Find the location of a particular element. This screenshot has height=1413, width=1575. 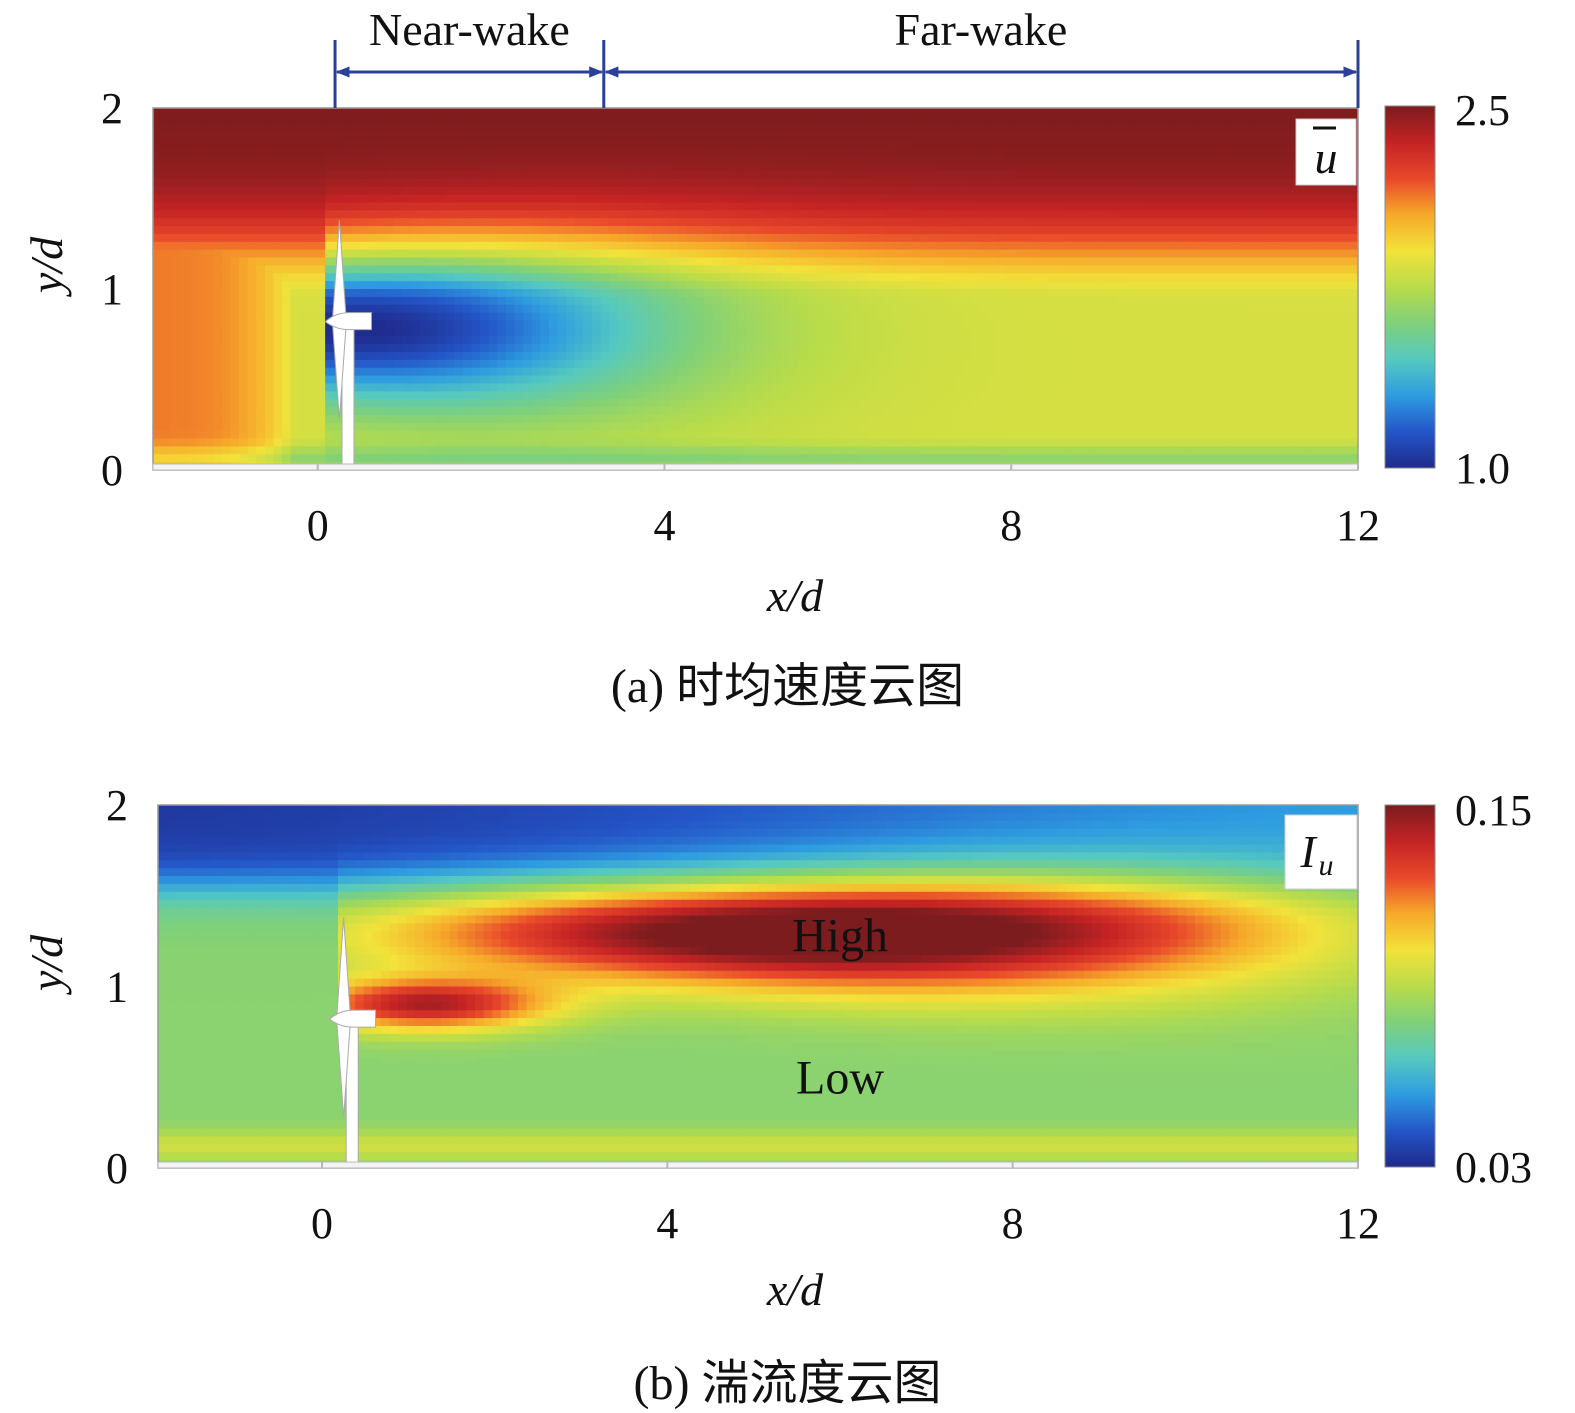

y-axis-ticks-a: 0 1 2 is located at coordinates (112, 289).